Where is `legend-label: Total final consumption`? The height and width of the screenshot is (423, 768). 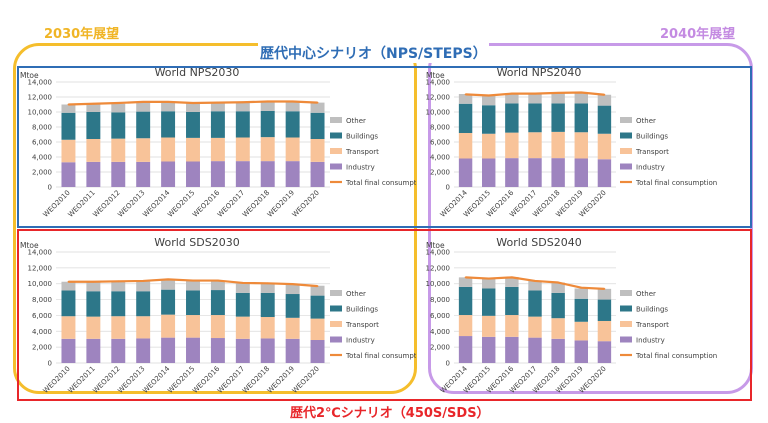 legend-label: Total final consumption is located at coordinates (676, 356).